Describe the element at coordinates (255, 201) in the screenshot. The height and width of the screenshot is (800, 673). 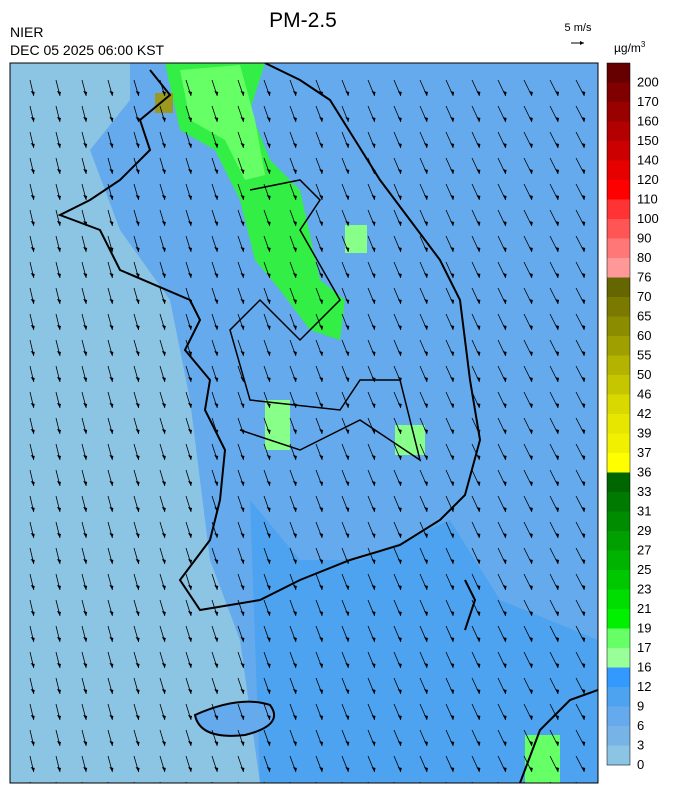
I see `green-zone` at that location.